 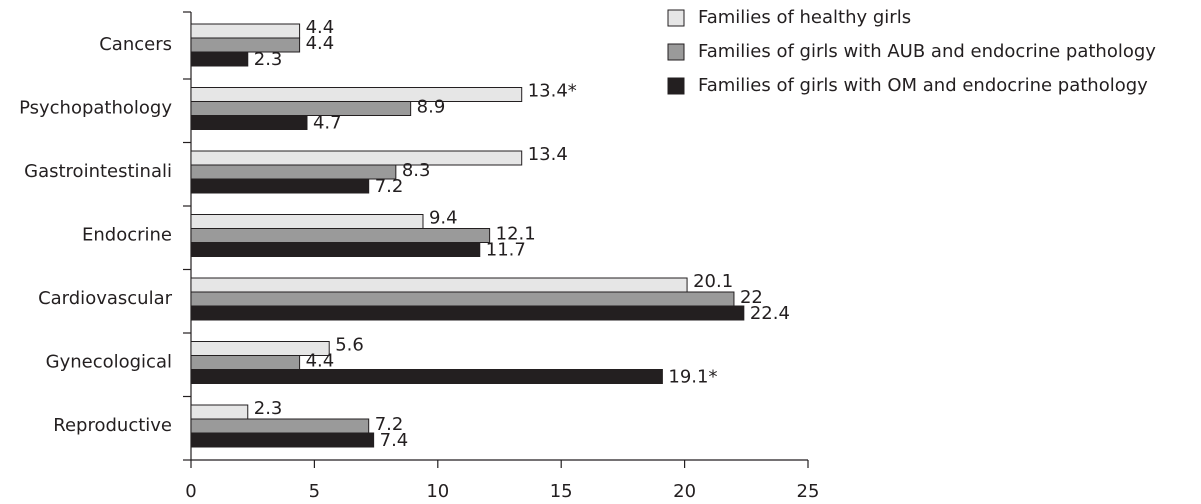 What do you see at coordinates (394, 440) in the screenshot?
I see `value-label: 7.4` at bounding box center [394, 440].